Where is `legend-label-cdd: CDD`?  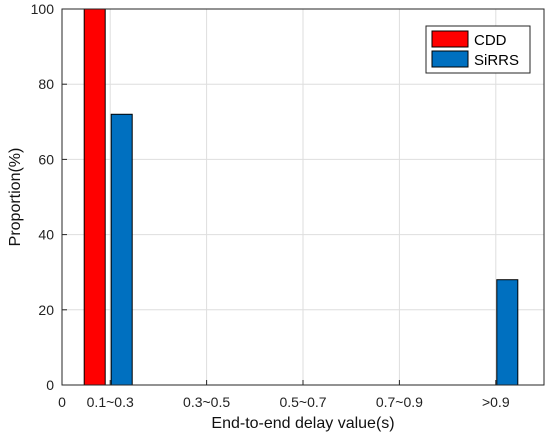 legend-label-cdd: CDD is located at coordinates (490, 40).